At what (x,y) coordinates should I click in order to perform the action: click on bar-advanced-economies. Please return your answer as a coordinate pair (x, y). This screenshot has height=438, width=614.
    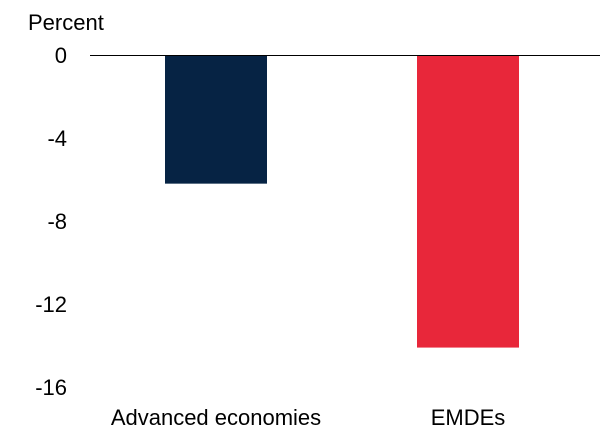
    Looking at the image, I should click on (216, 119).